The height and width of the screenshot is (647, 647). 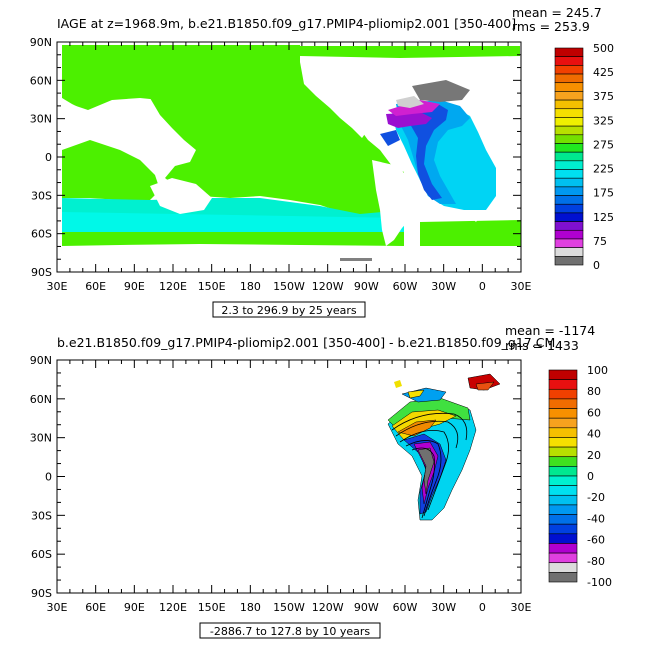 I want to click on panel-1-southern-green-band, so click(x=233, y=239).